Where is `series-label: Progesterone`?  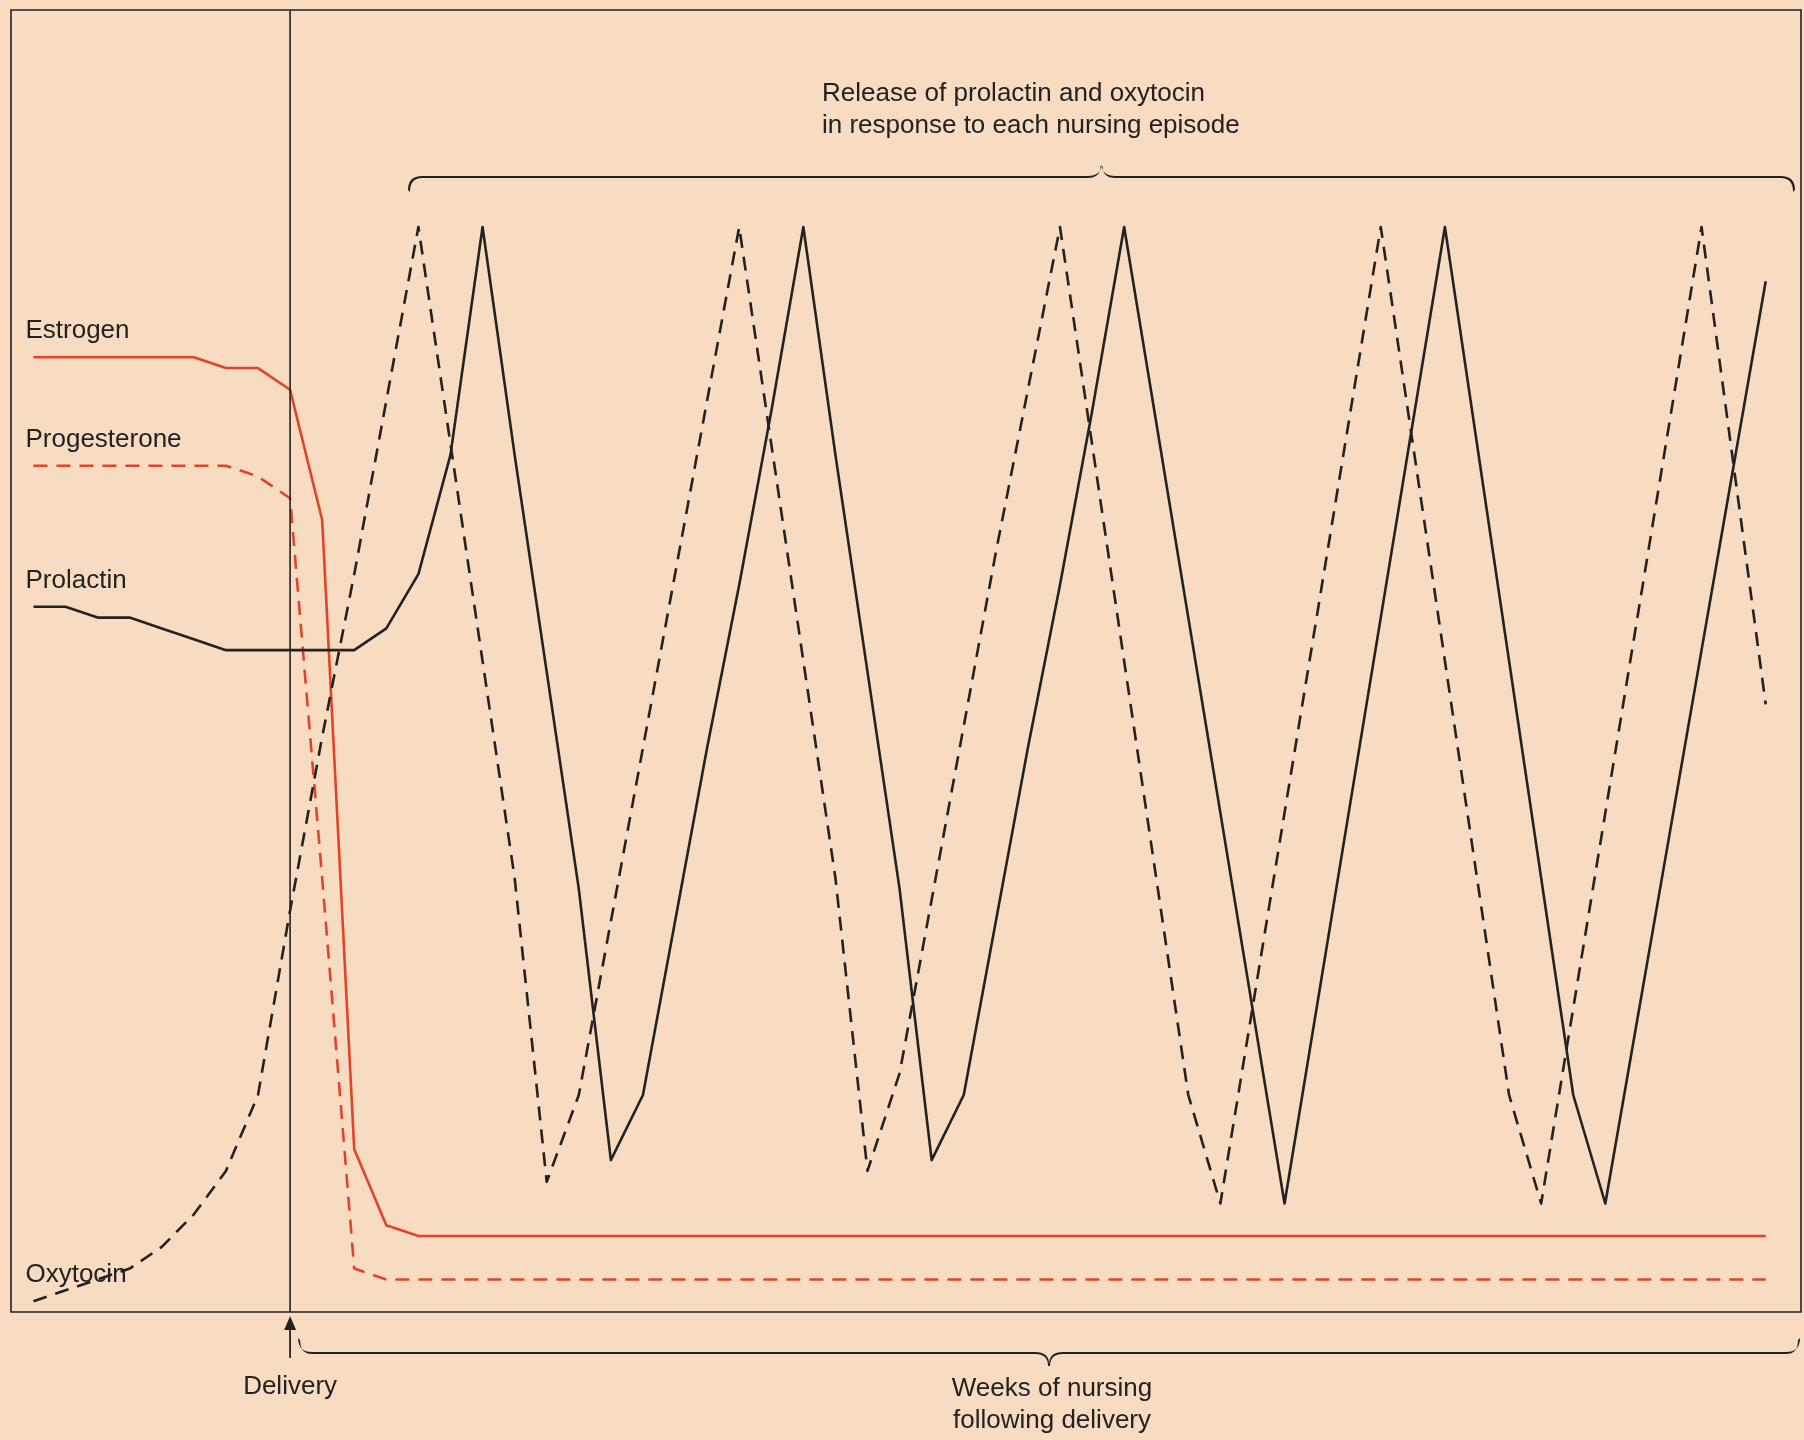 series-label: Progesterone is located at coordinates (103, 437).